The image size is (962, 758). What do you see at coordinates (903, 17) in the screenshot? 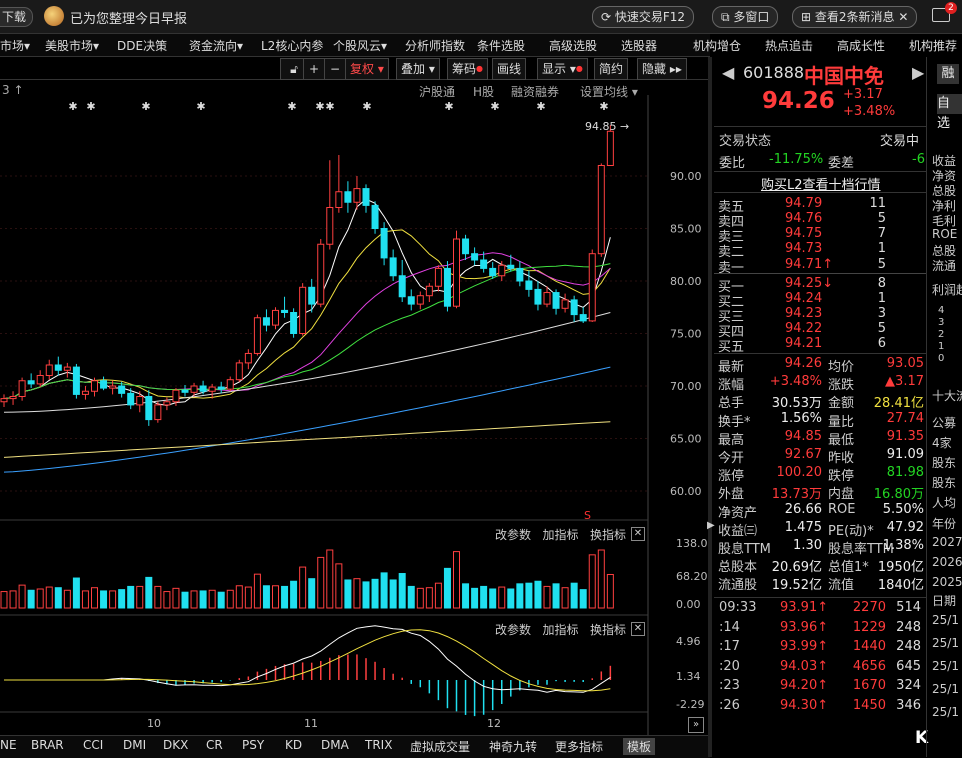
I see `close-icon: ✕` at bounding box center [903, 17].